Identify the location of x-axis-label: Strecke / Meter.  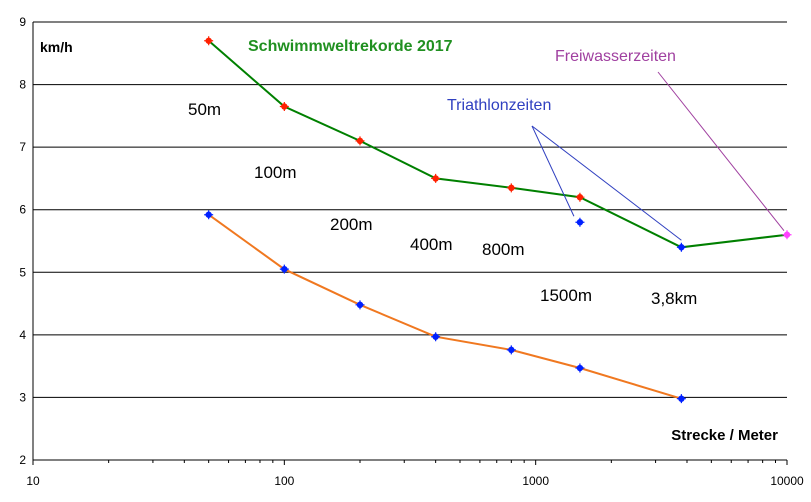
(724, 435).